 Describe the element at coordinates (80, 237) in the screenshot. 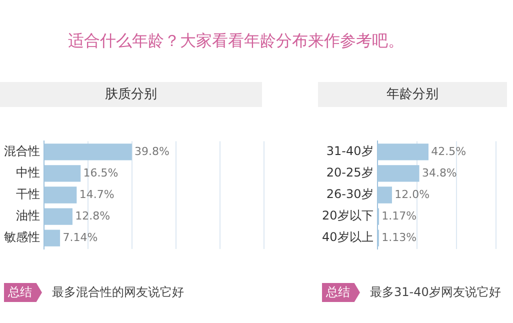

I see `data-label: 7.14%` at that location.